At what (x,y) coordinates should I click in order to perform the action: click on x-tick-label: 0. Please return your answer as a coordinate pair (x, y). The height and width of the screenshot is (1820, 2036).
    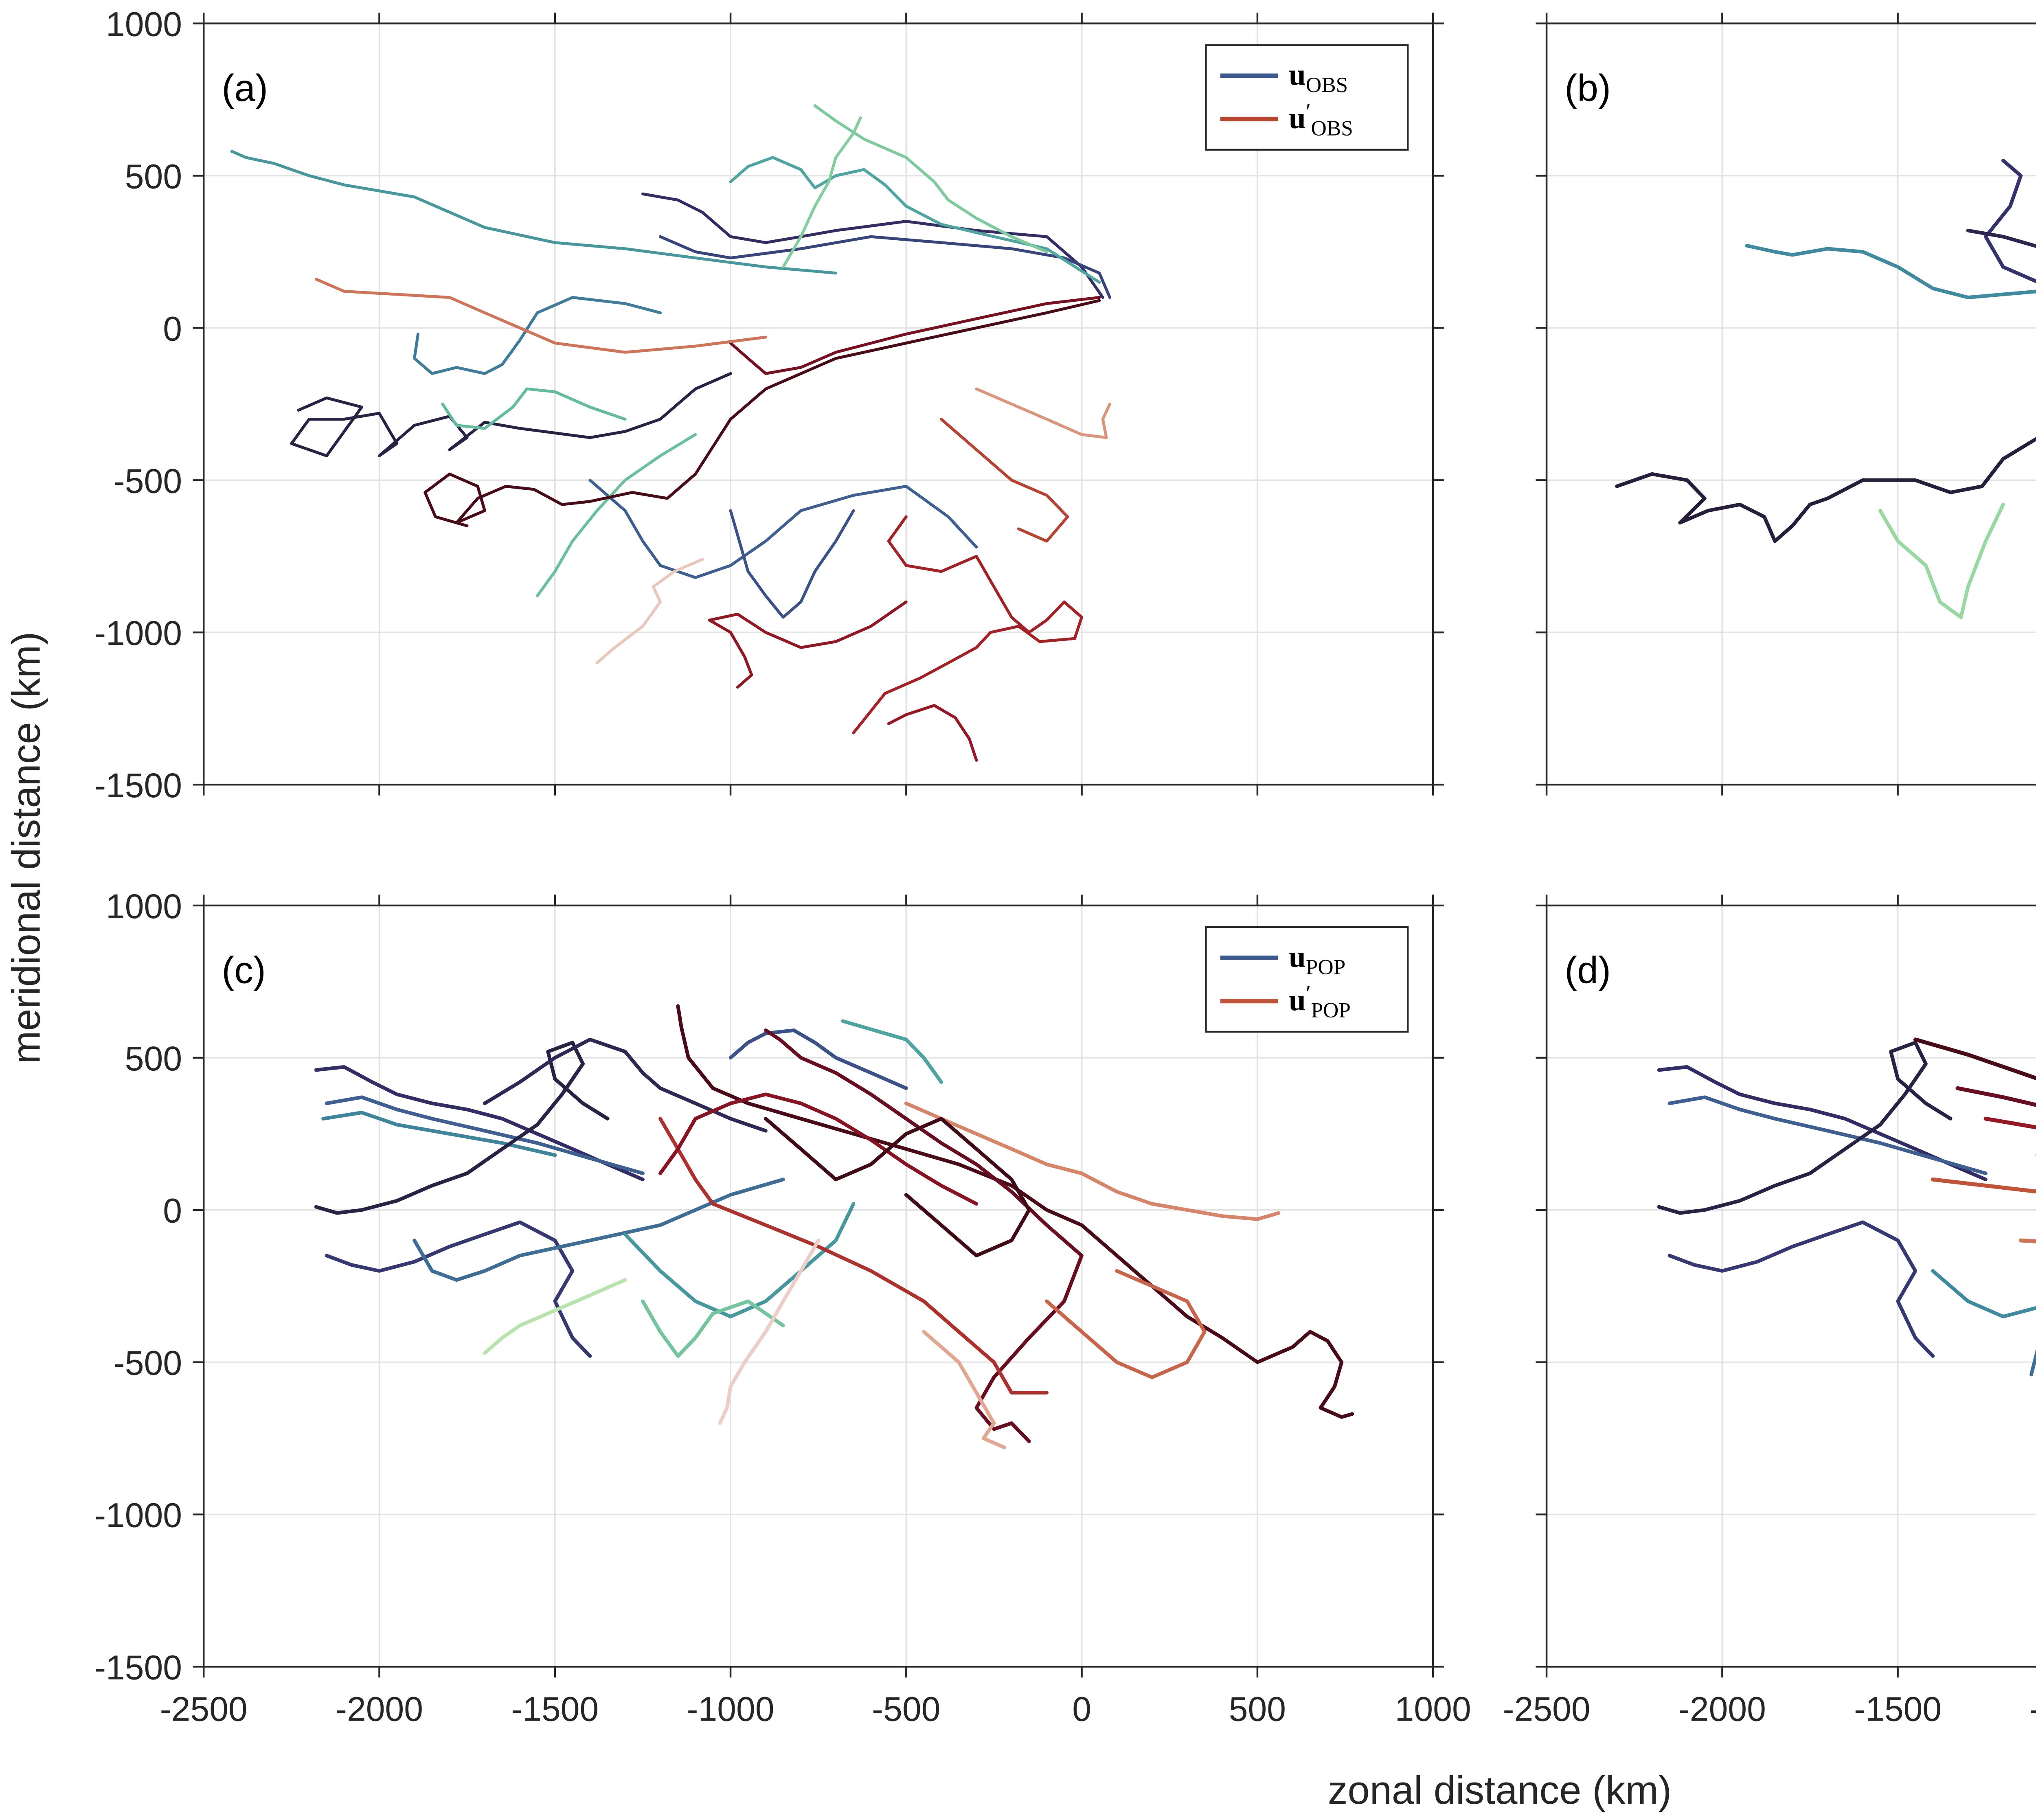
    Looking at the image, I should click on (1082, 1709).